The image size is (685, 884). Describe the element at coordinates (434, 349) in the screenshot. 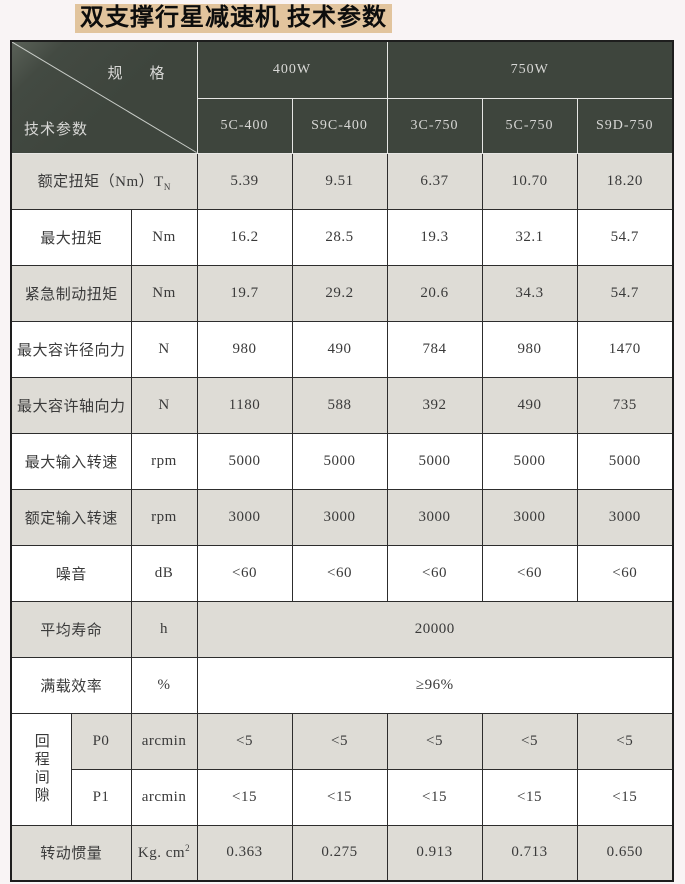

I see `value-cell: 784` at that location.